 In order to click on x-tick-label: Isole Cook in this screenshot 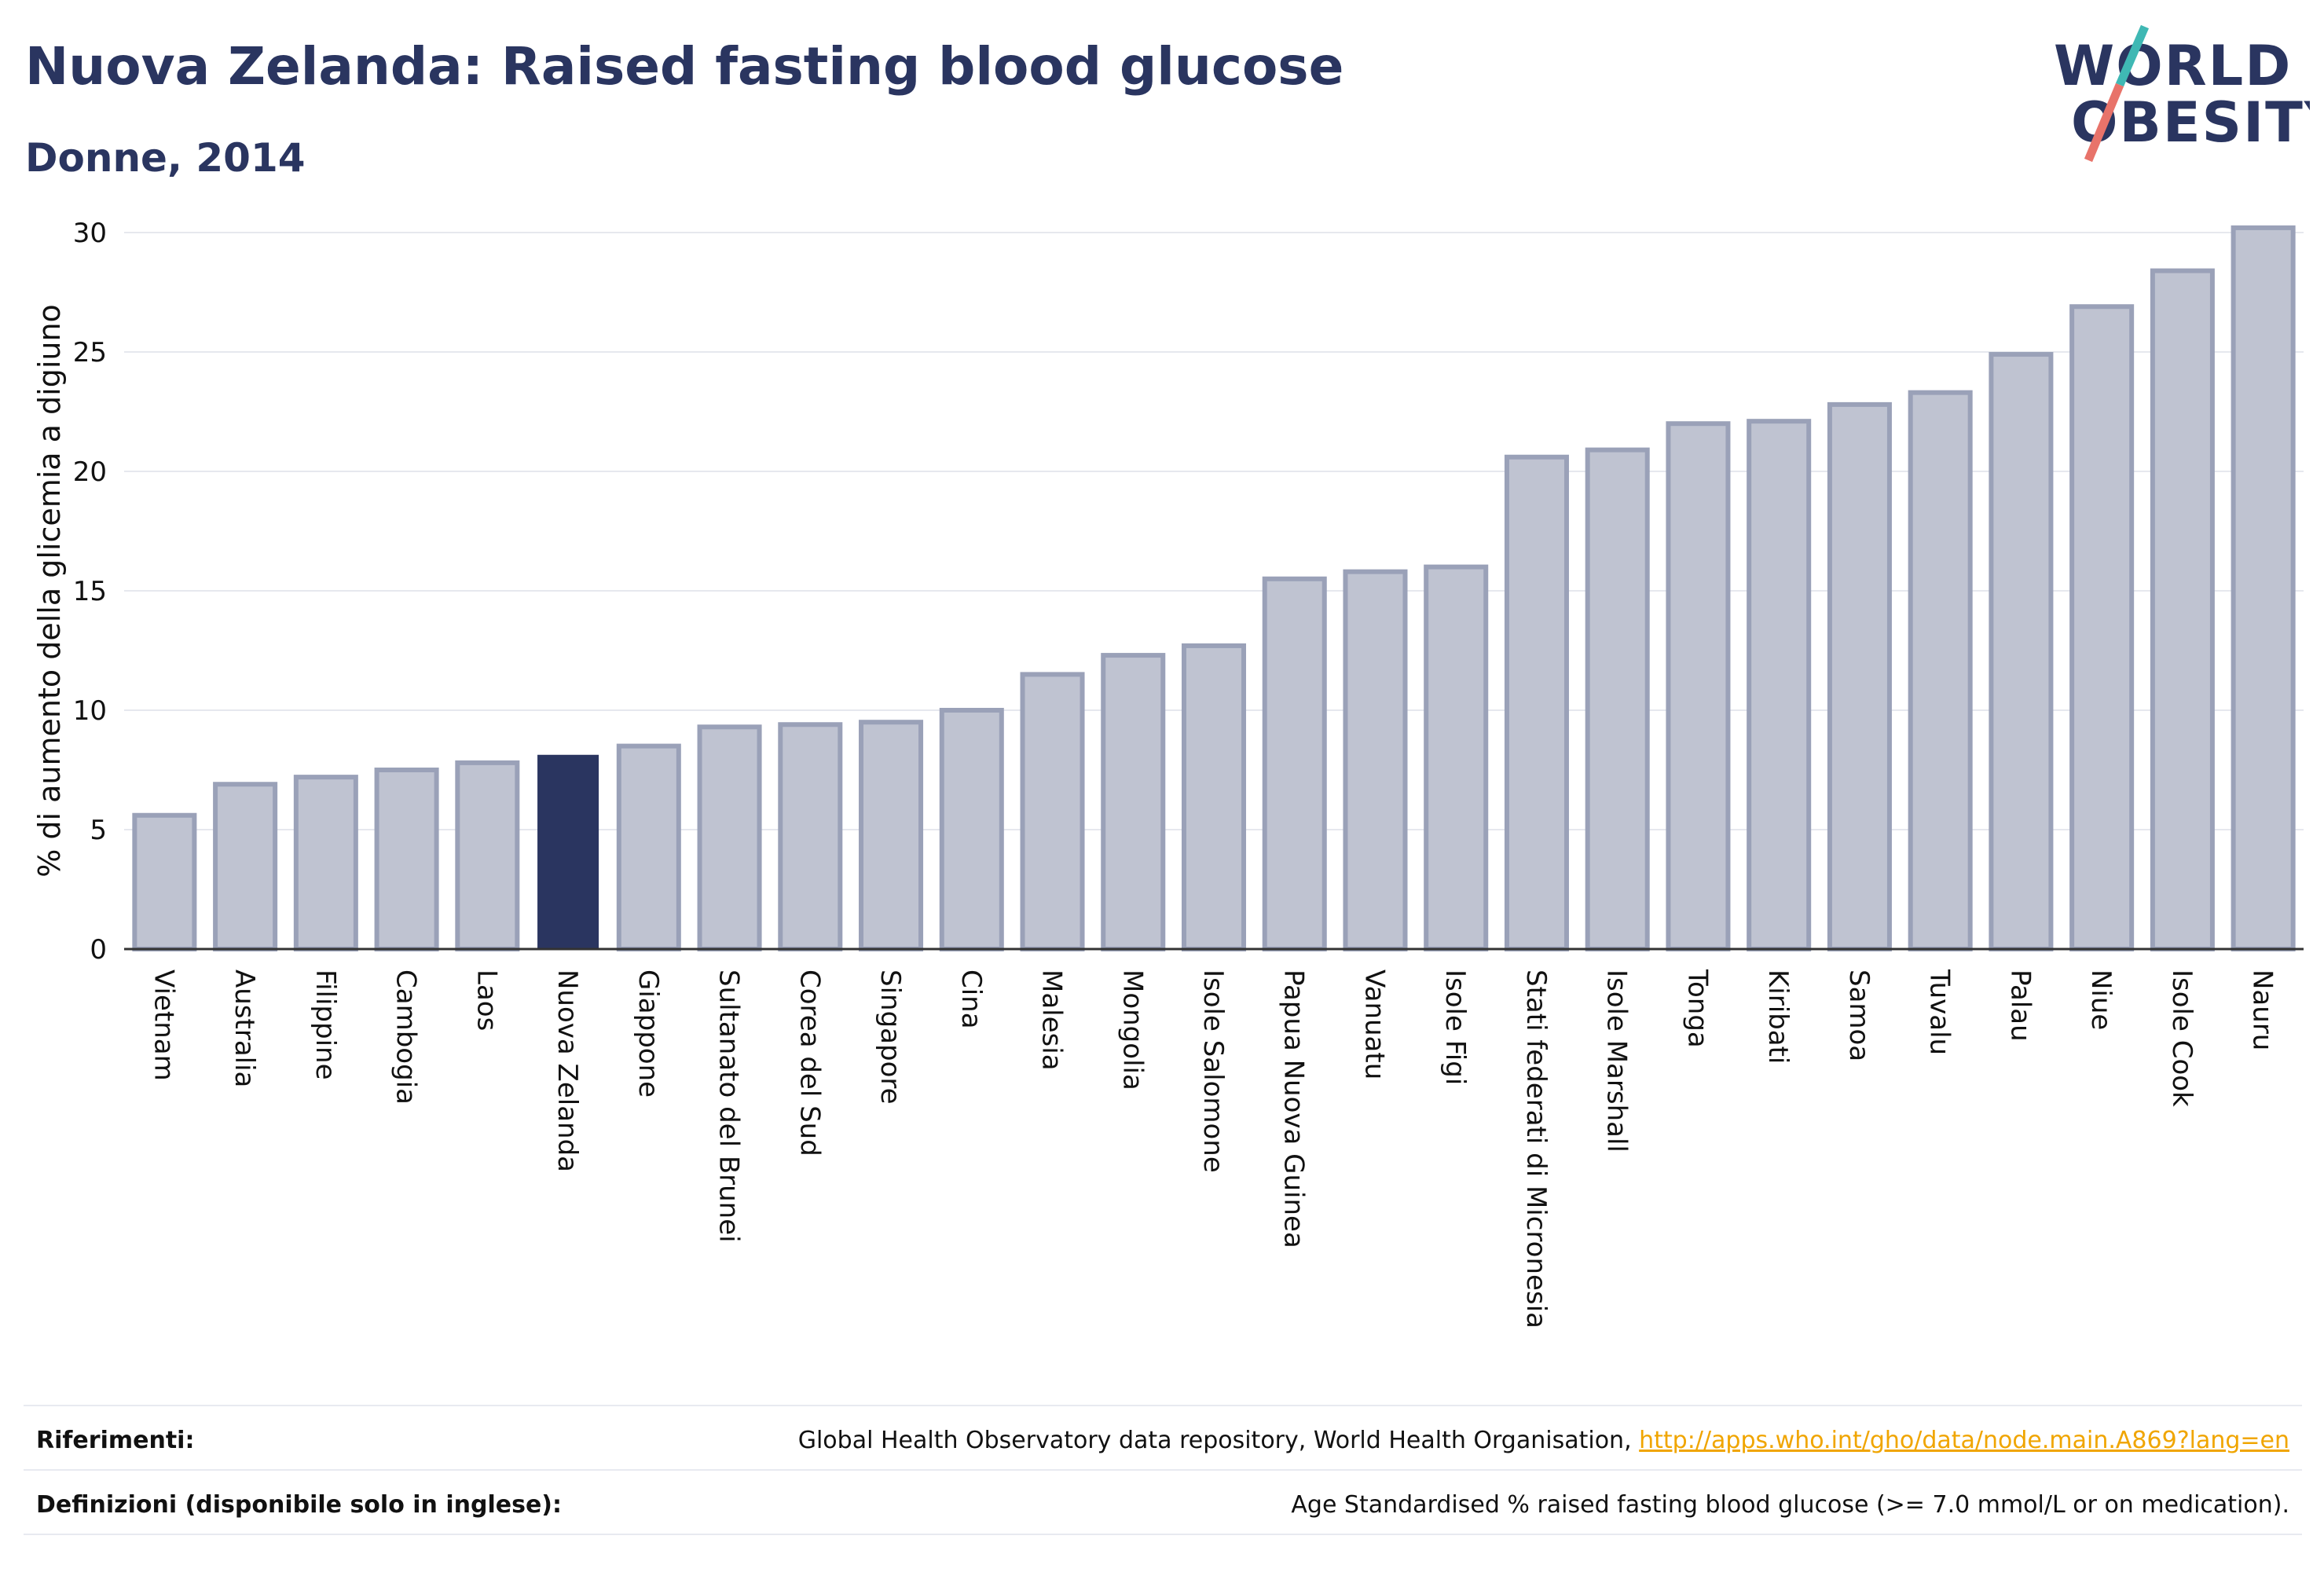, I will do `click(2182, 1038)`.